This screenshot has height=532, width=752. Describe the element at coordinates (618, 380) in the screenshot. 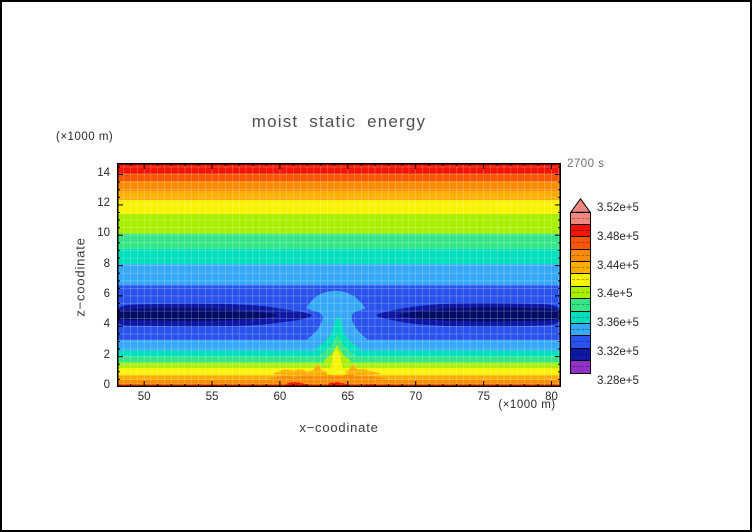

I see `colorbar-label: 3.28e+5` at that location.